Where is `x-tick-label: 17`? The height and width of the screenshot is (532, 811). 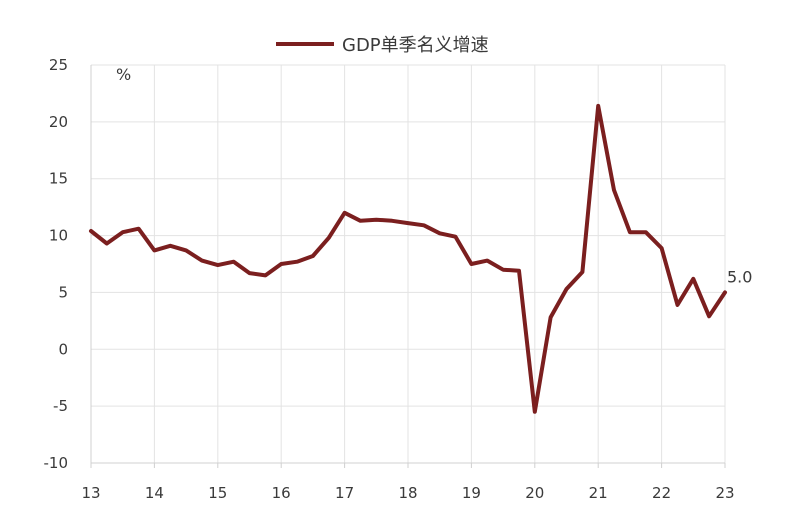 x-tick-label: 17 is located at coordinates (344, 493).